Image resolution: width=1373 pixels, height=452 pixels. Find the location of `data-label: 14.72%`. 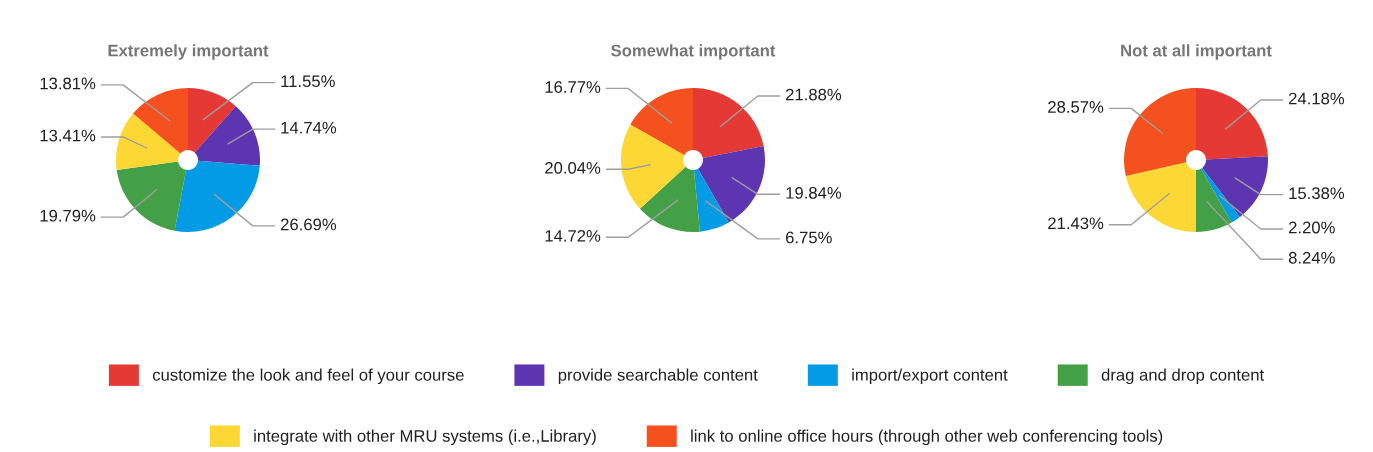

data-label: 14.72% is located at coordinates (573, 235).